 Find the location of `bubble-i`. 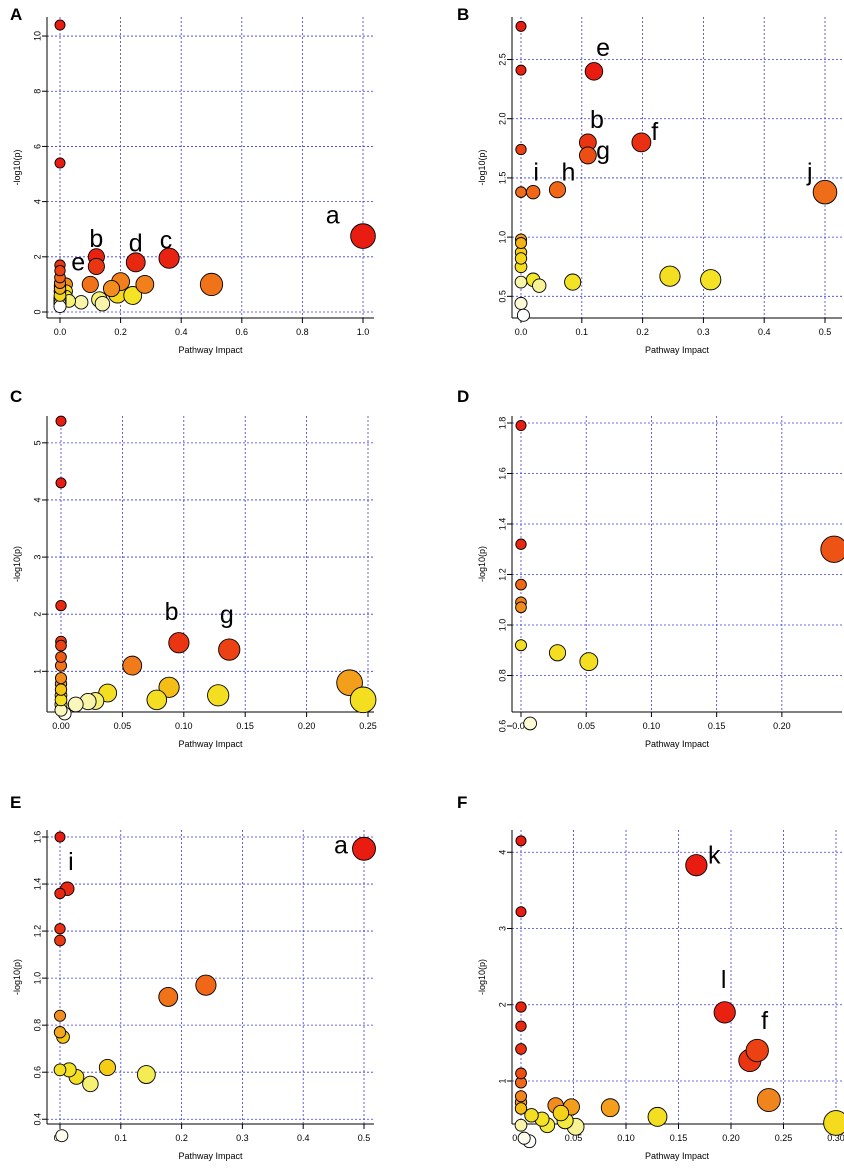

bubble-i is located at coordinates (533, 192).